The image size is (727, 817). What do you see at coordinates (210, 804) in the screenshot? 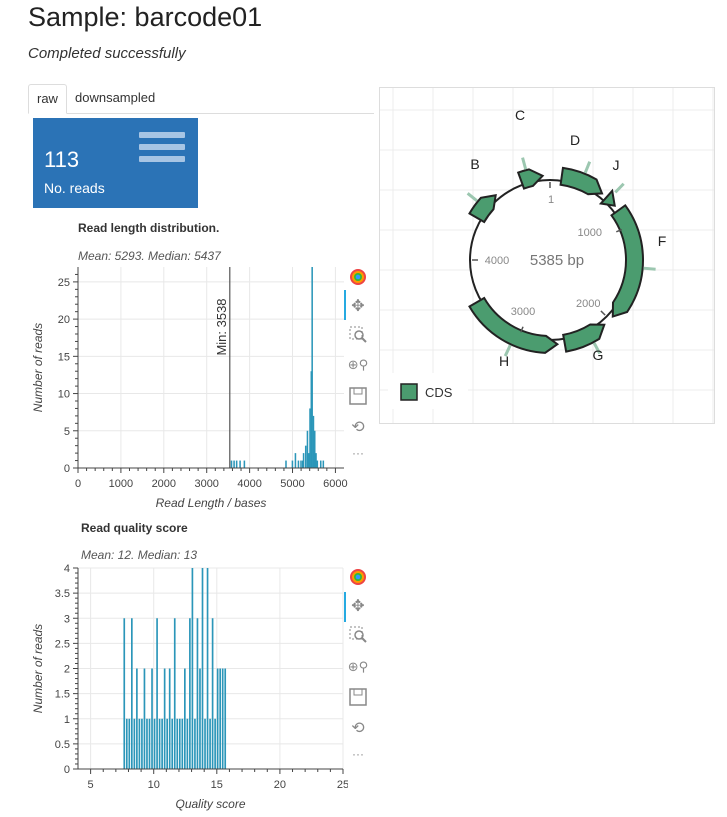
I see `x-axis-label: Quality score` at bounding box center [210, 804].